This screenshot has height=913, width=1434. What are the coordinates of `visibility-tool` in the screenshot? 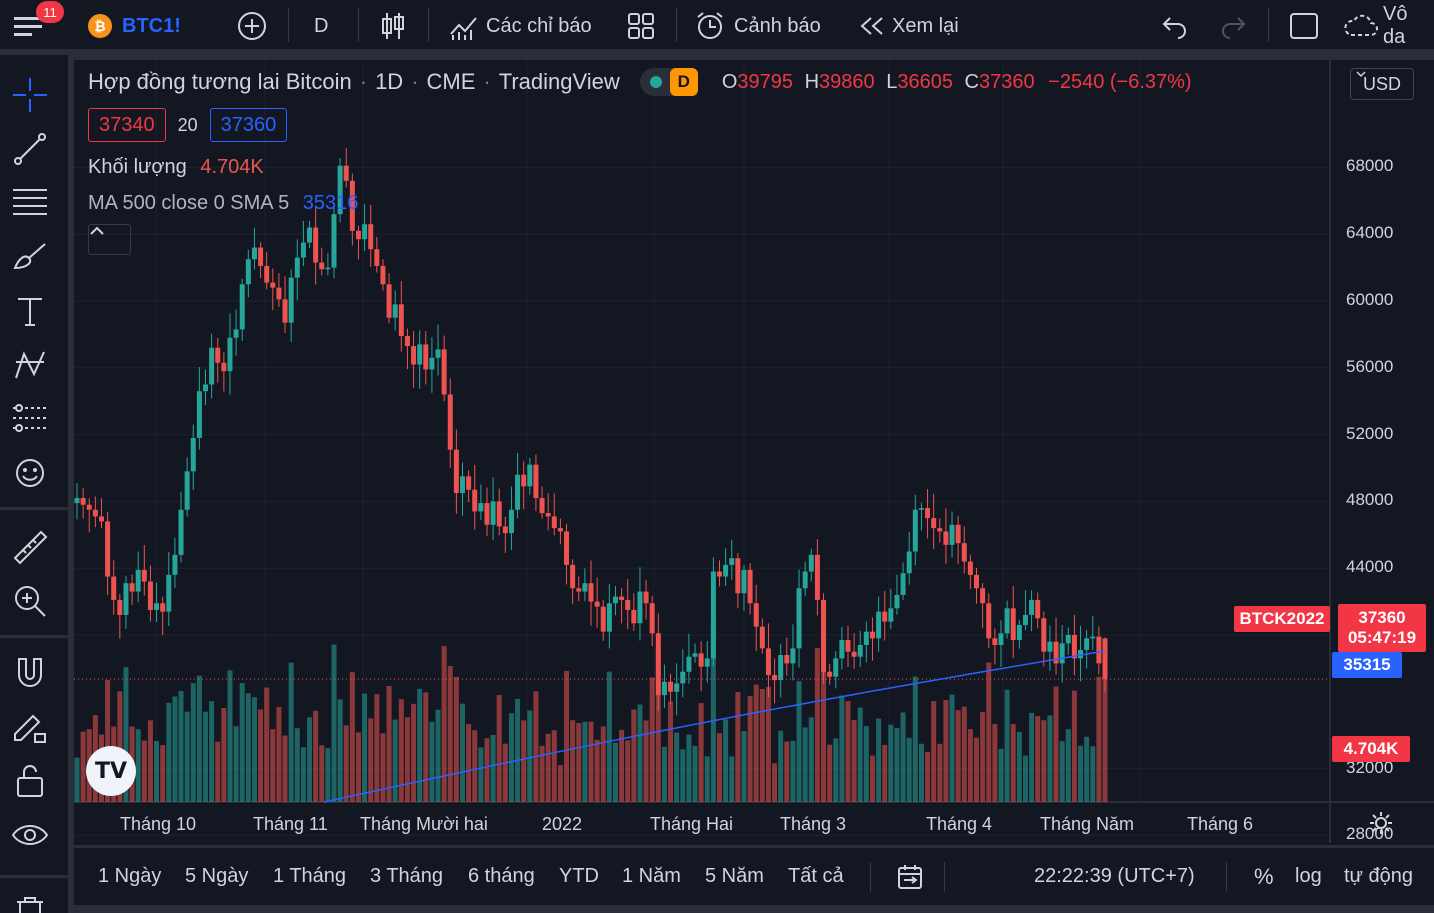 It's located at (30, 835).